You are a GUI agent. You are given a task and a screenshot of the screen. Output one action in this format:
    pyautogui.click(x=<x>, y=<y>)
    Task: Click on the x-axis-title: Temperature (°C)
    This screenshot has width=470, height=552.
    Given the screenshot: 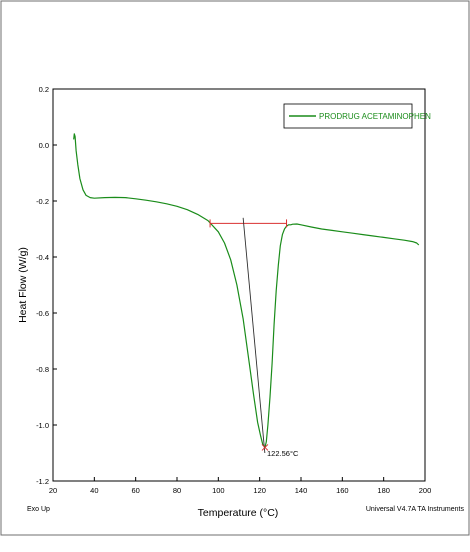 What is the action you would take?
    pyautogui.click(x=238, y=513)
    